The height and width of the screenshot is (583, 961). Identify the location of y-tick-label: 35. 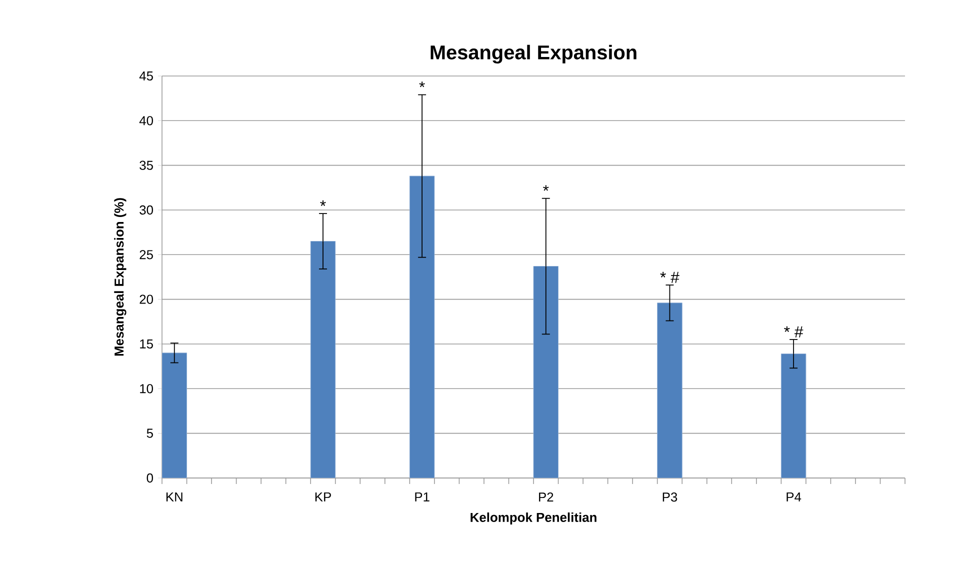
(146, 165).